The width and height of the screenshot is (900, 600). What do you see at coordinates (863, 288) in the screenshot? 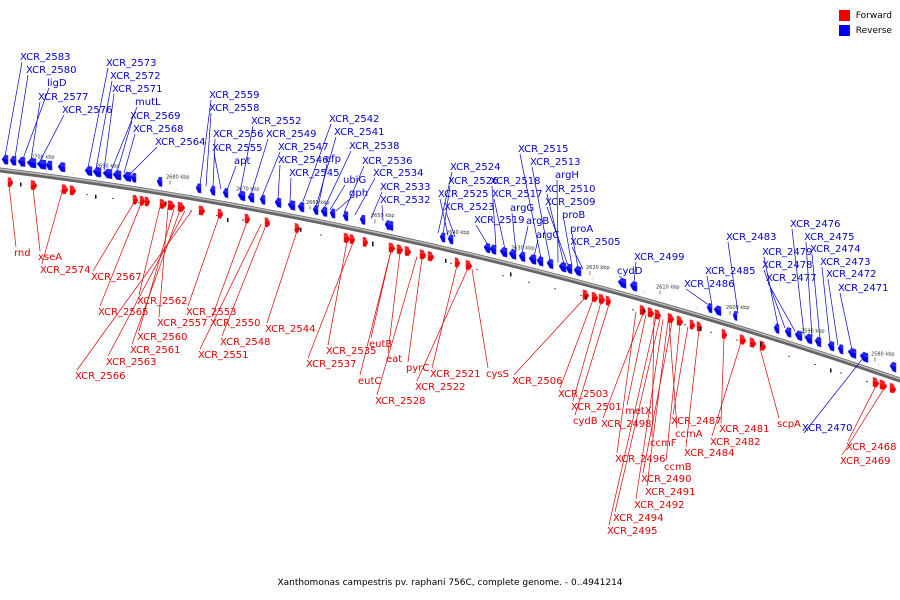
I see `gene-label: XCR_2471` at bounding box center [863, 288].